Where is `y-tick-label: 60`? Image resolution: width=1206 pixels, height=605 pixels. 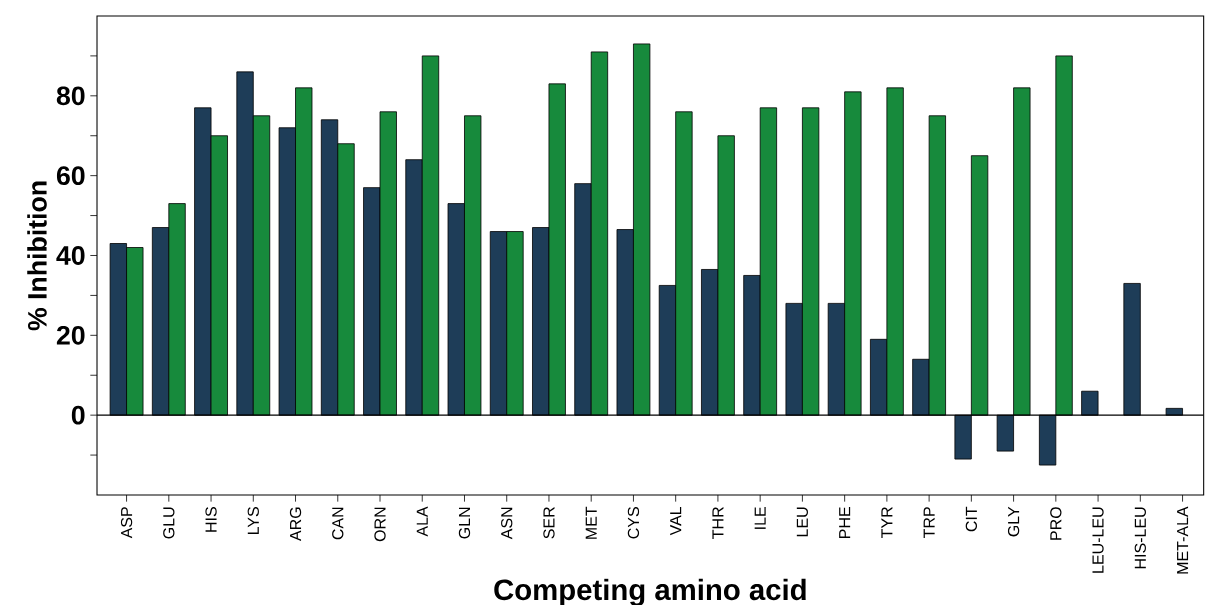 y-tick-label: 60 is located at coordinates (70, 176).